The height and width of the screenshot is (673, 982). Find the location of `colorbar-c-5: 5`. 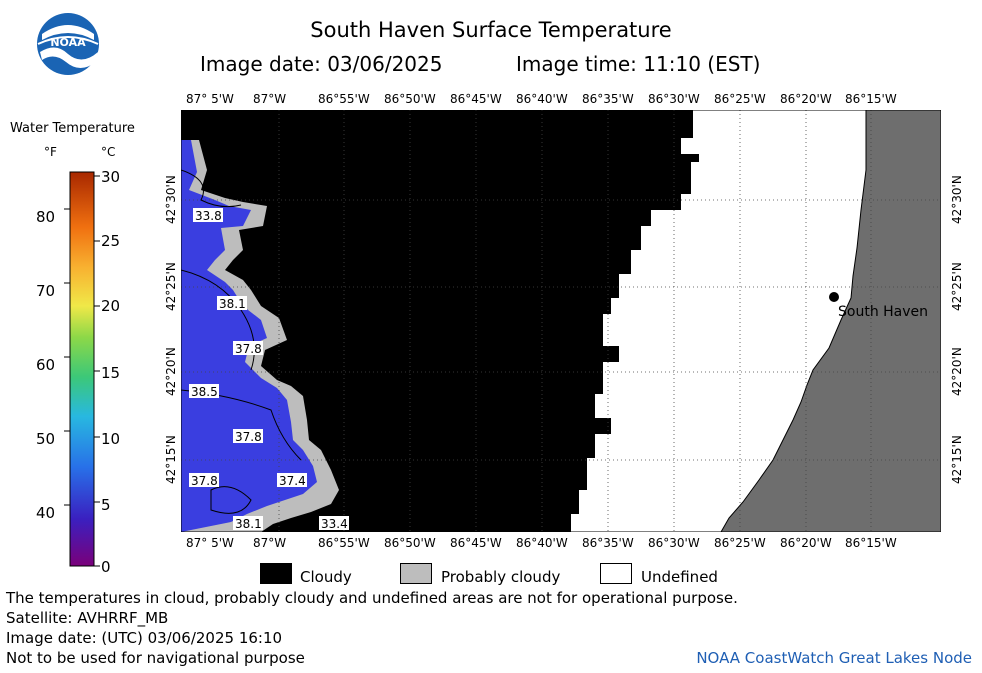

colorbar-c-5: 5 is located at coordinates (106, 505).